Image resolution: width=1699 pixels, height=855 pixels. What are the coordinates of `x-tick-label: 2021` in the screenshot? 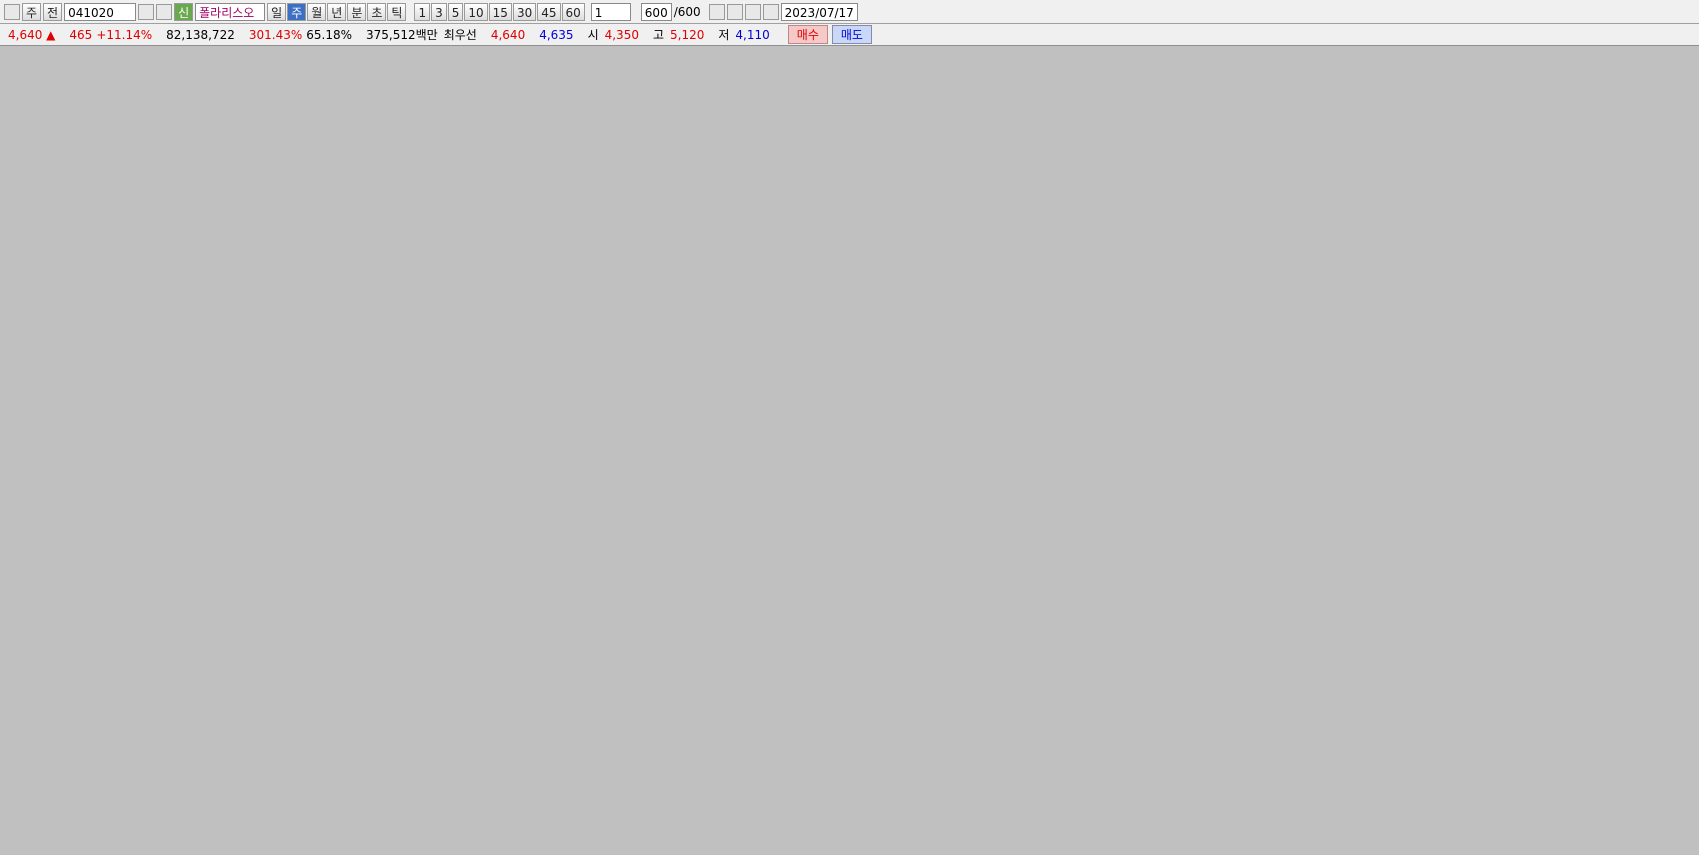 It's located at (1232, 845).